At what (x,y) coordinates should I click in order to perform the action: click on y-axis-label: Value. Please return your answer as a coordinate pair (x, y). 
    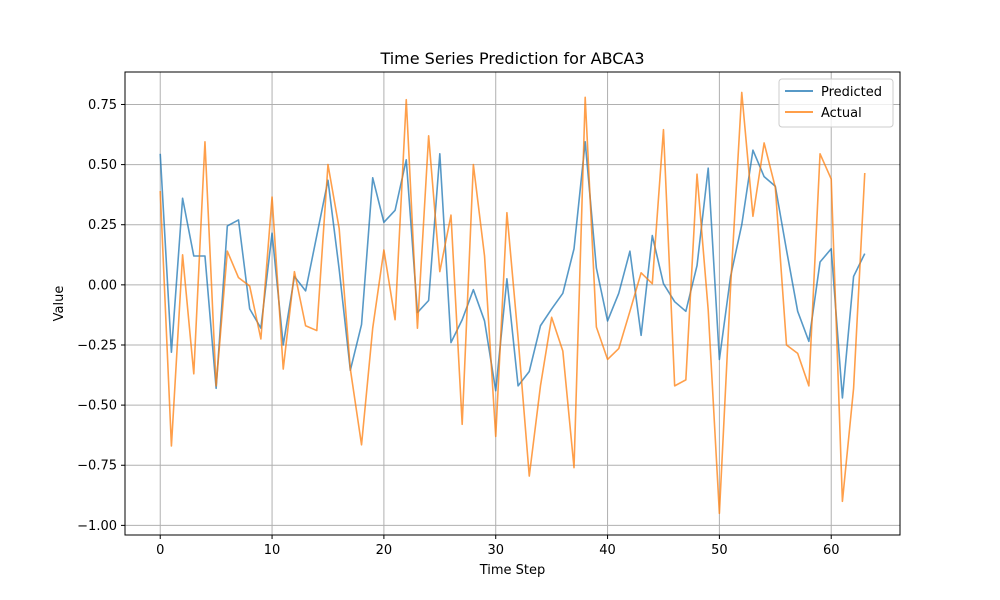
    Looking at the image, I should click on (59, 304).